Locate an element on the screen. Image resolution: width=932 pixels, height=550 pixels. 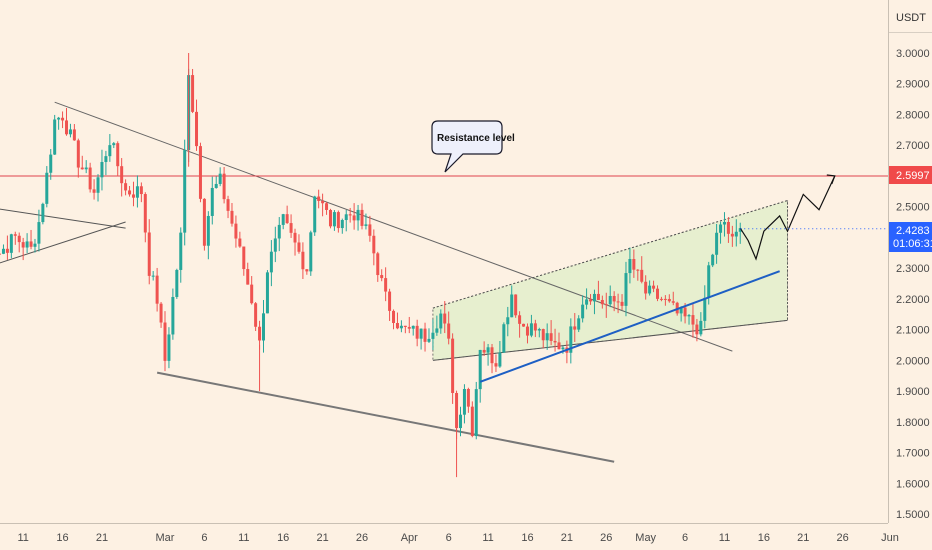
callout-text: Resistance level is located at coordinates (476, 138).